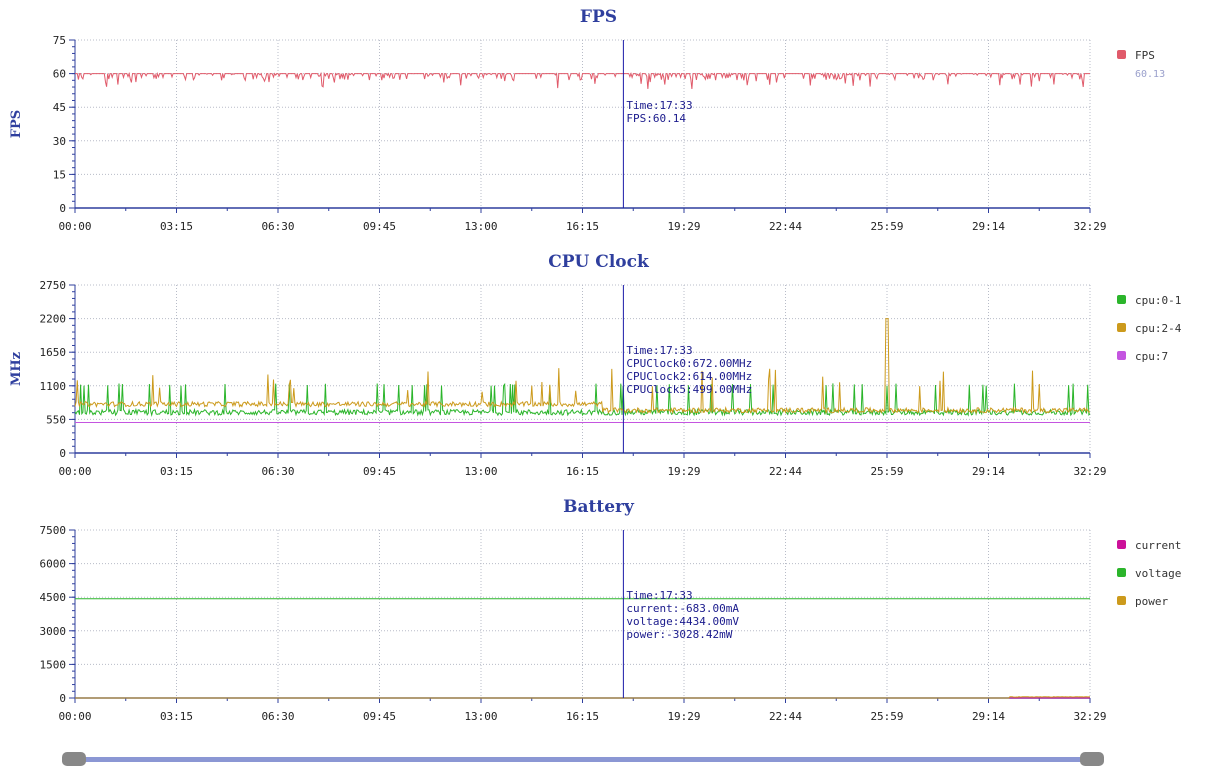  Describe the element at coordinates (689, 389) in the screenshot. I see `tooltip-line: CPUClock5:499.00MHz` at that location.